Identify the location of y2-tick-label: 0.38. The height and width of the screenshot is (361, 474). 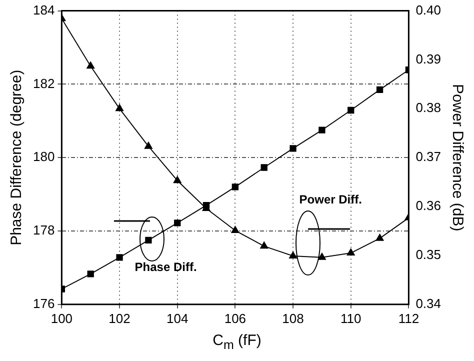
(429, 108).